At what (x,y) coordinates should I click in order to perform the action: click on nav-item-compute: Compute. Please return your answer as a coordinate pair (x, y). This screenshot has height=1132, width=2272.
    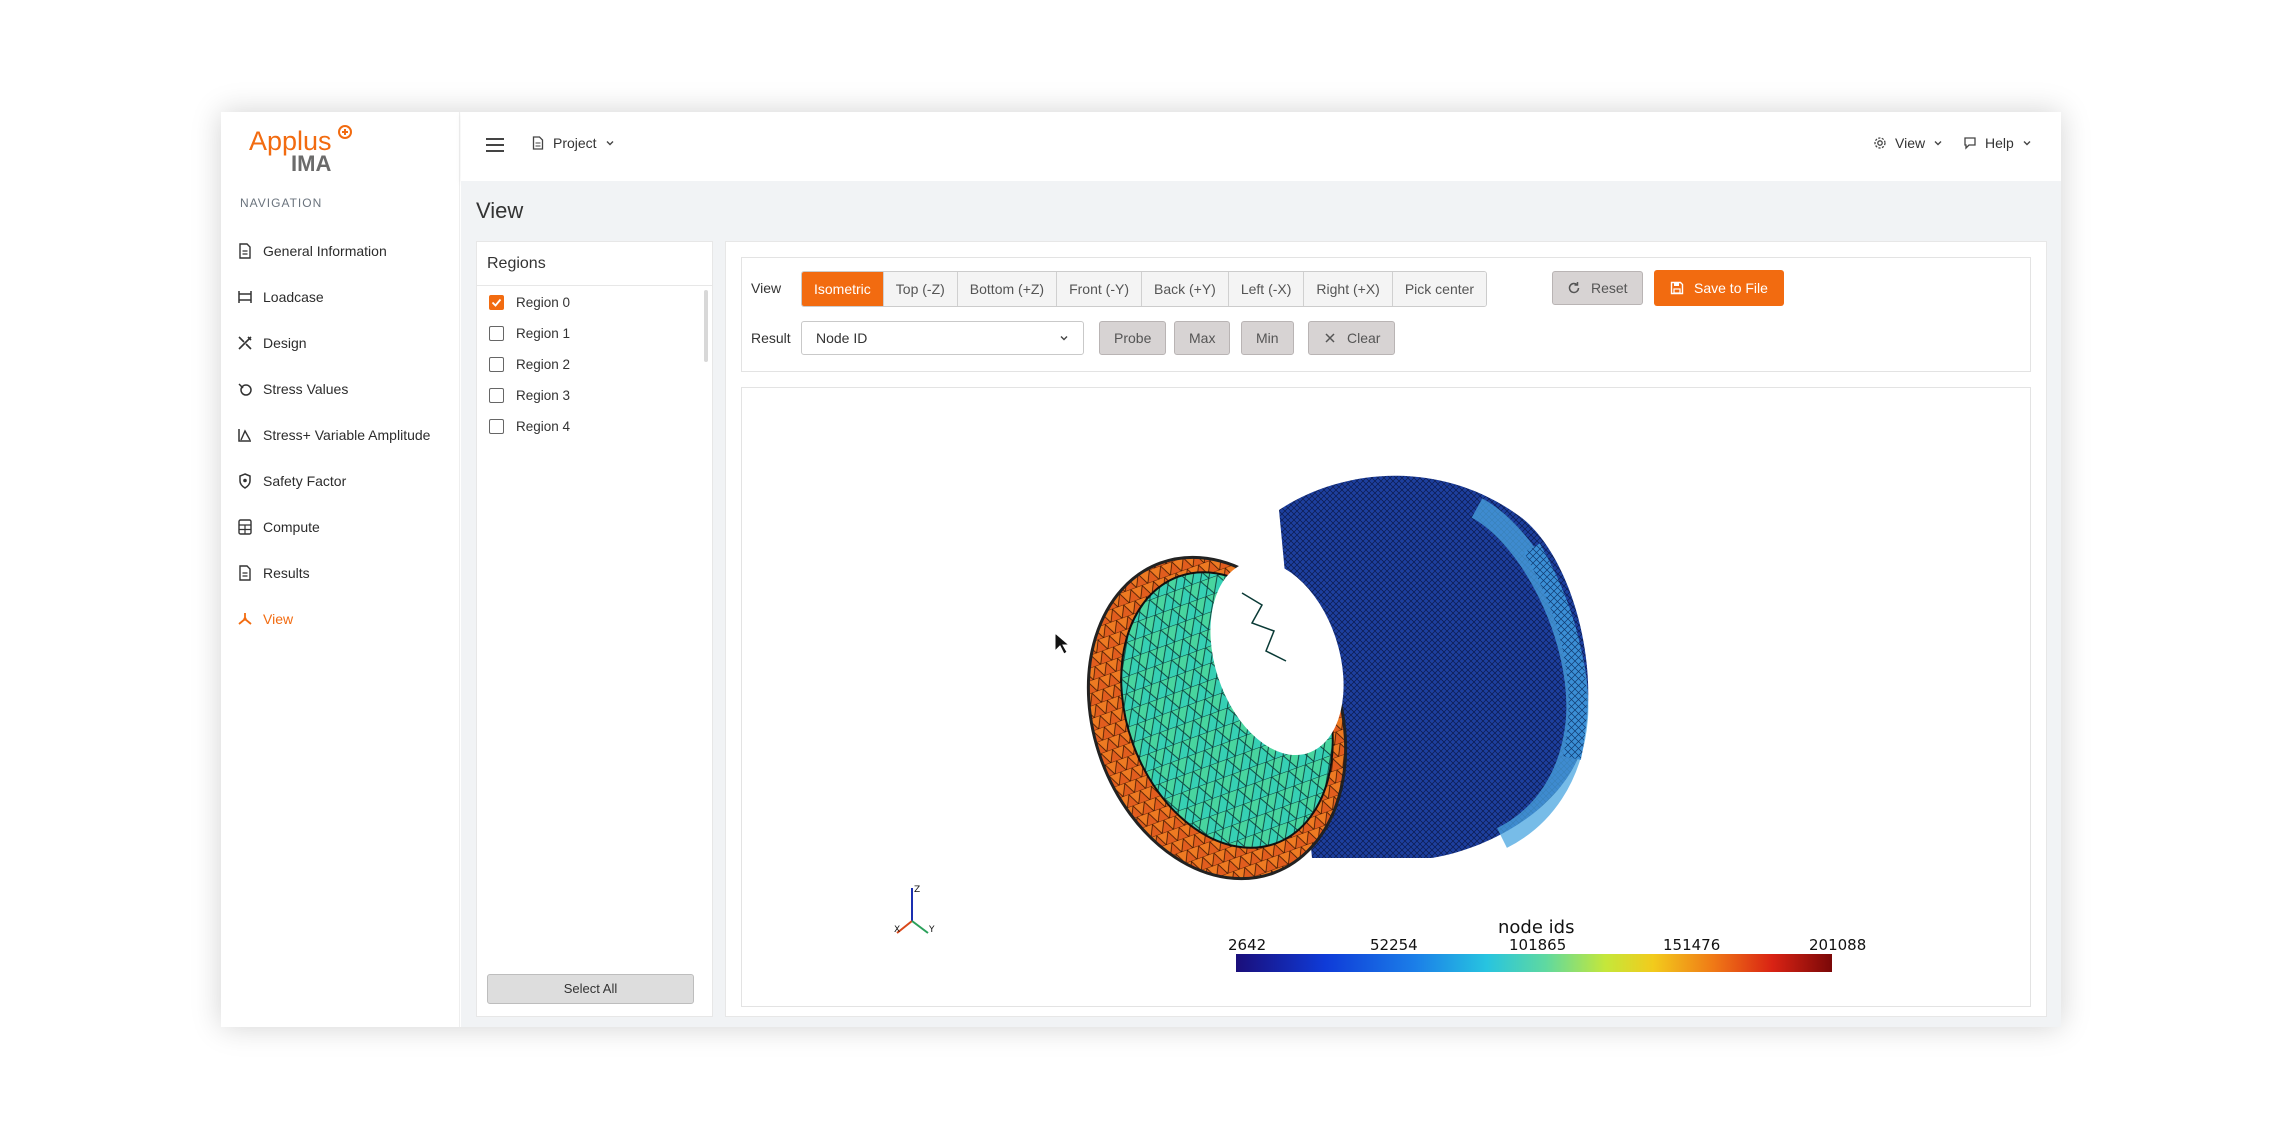
    Looking at the image, I should click on (340, 527).